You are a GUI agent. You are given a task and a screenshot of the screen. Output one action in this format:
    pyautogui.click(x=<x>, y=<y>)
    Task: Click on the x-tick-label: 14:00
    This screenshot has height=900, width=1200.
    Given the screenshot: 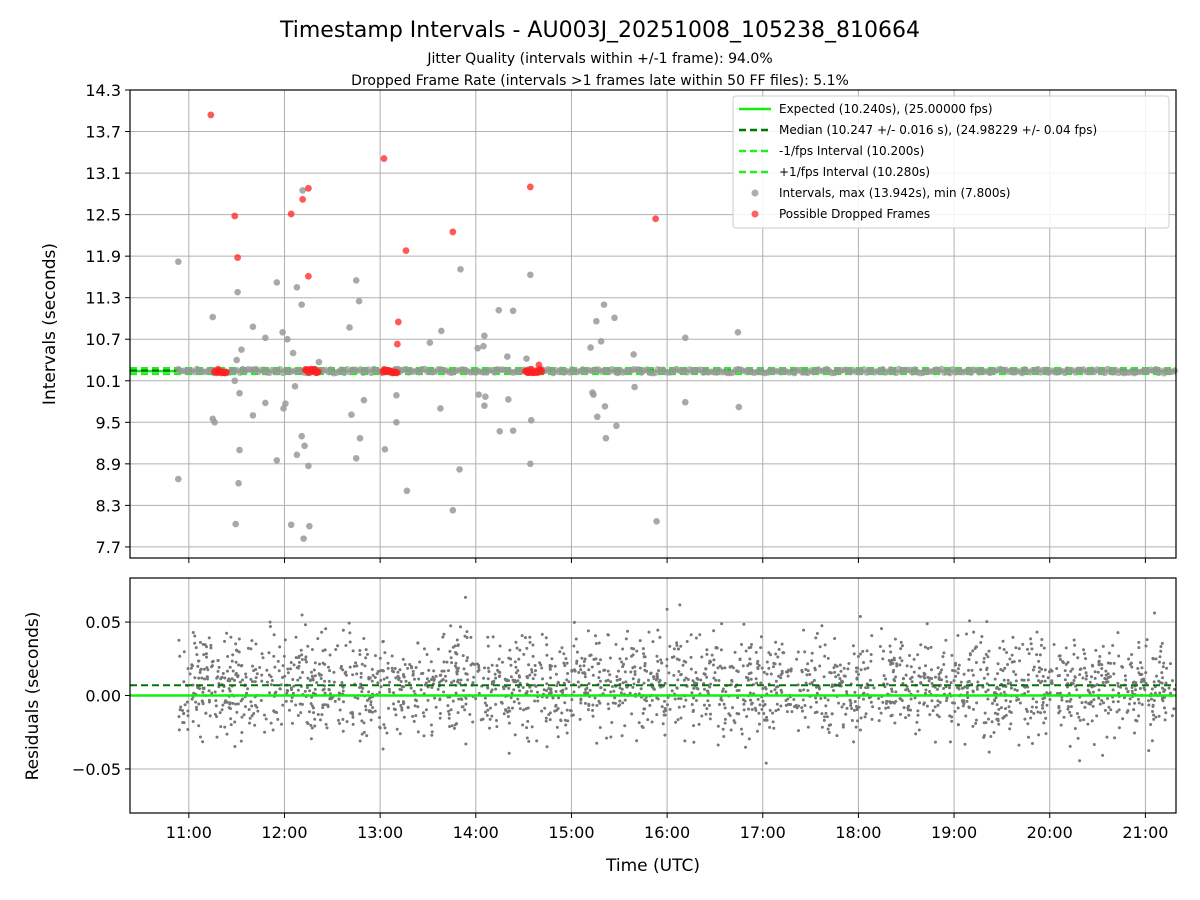 What is the action you would take?
    pyautogui.click(x=476, y=832)
    